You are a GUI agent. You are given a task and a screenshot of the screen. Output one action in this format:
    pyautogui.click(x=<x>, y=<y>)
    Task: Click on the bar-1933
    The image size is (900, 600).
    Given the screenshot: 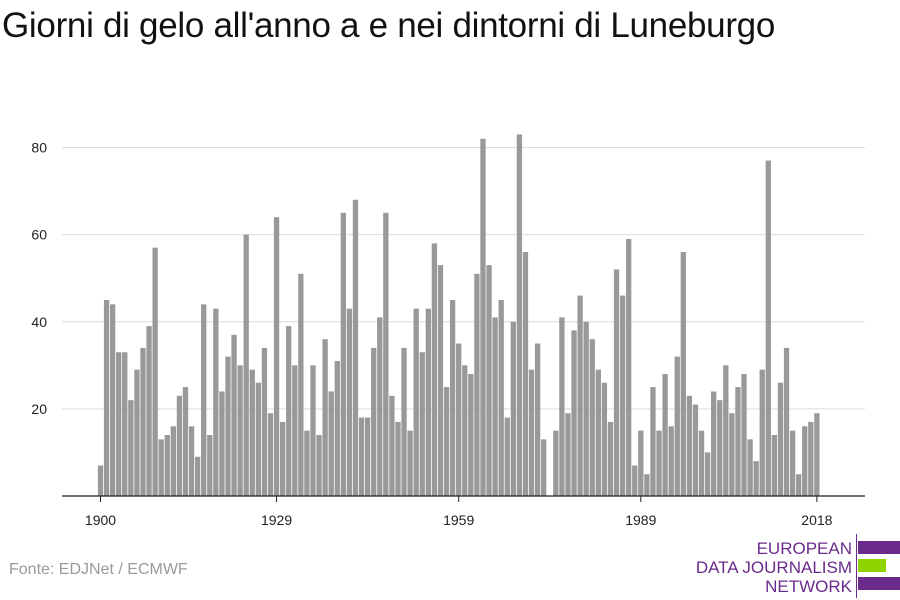 What is the action you would take?
    pyautogui.click(x=301, y=384)
    